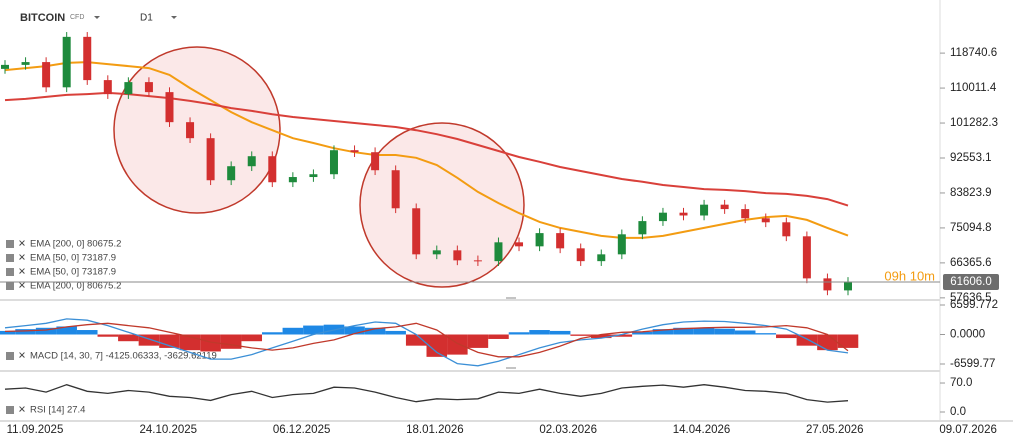 The height and width of the screenshot is (445, 1013). What do you see at coordinates (971, 193) in the screenshot?
I see `y-tick-label: 83823.9` at bounding box center [971, 193].